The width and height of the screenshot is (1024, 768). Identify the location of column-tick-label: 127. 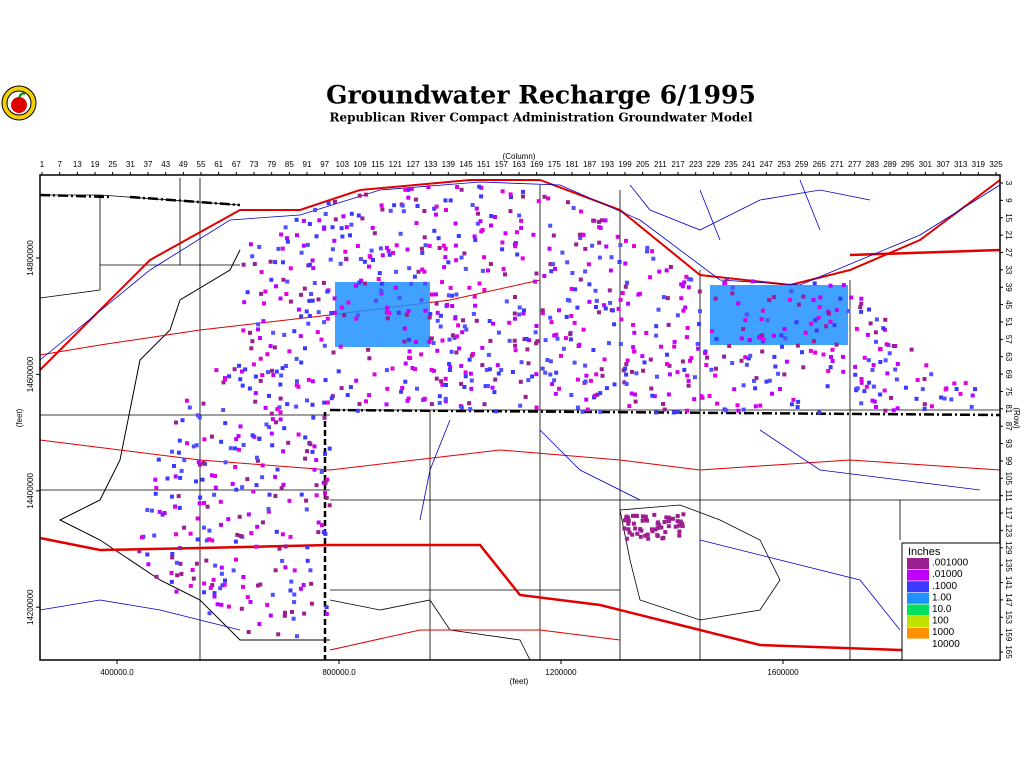
(413, 164).